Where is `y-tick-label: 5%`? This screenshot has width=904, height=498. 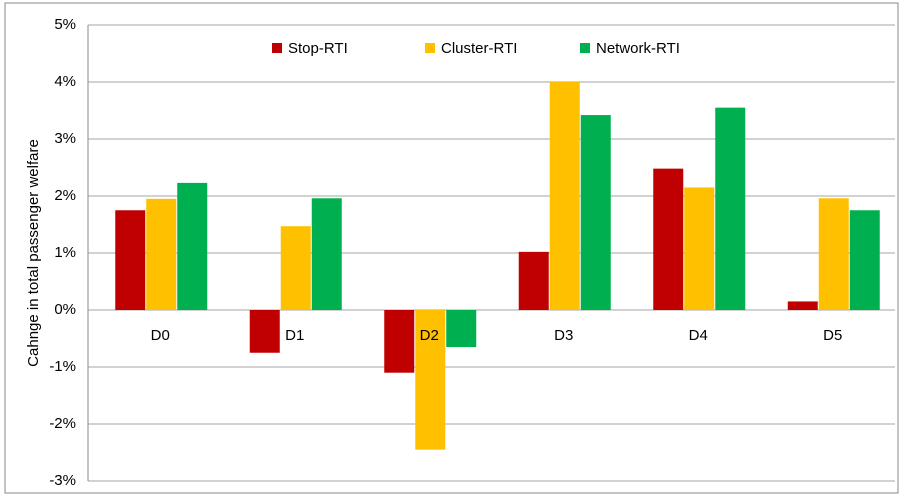
y-tick-label: 5% is located at coordinates (65, 24).